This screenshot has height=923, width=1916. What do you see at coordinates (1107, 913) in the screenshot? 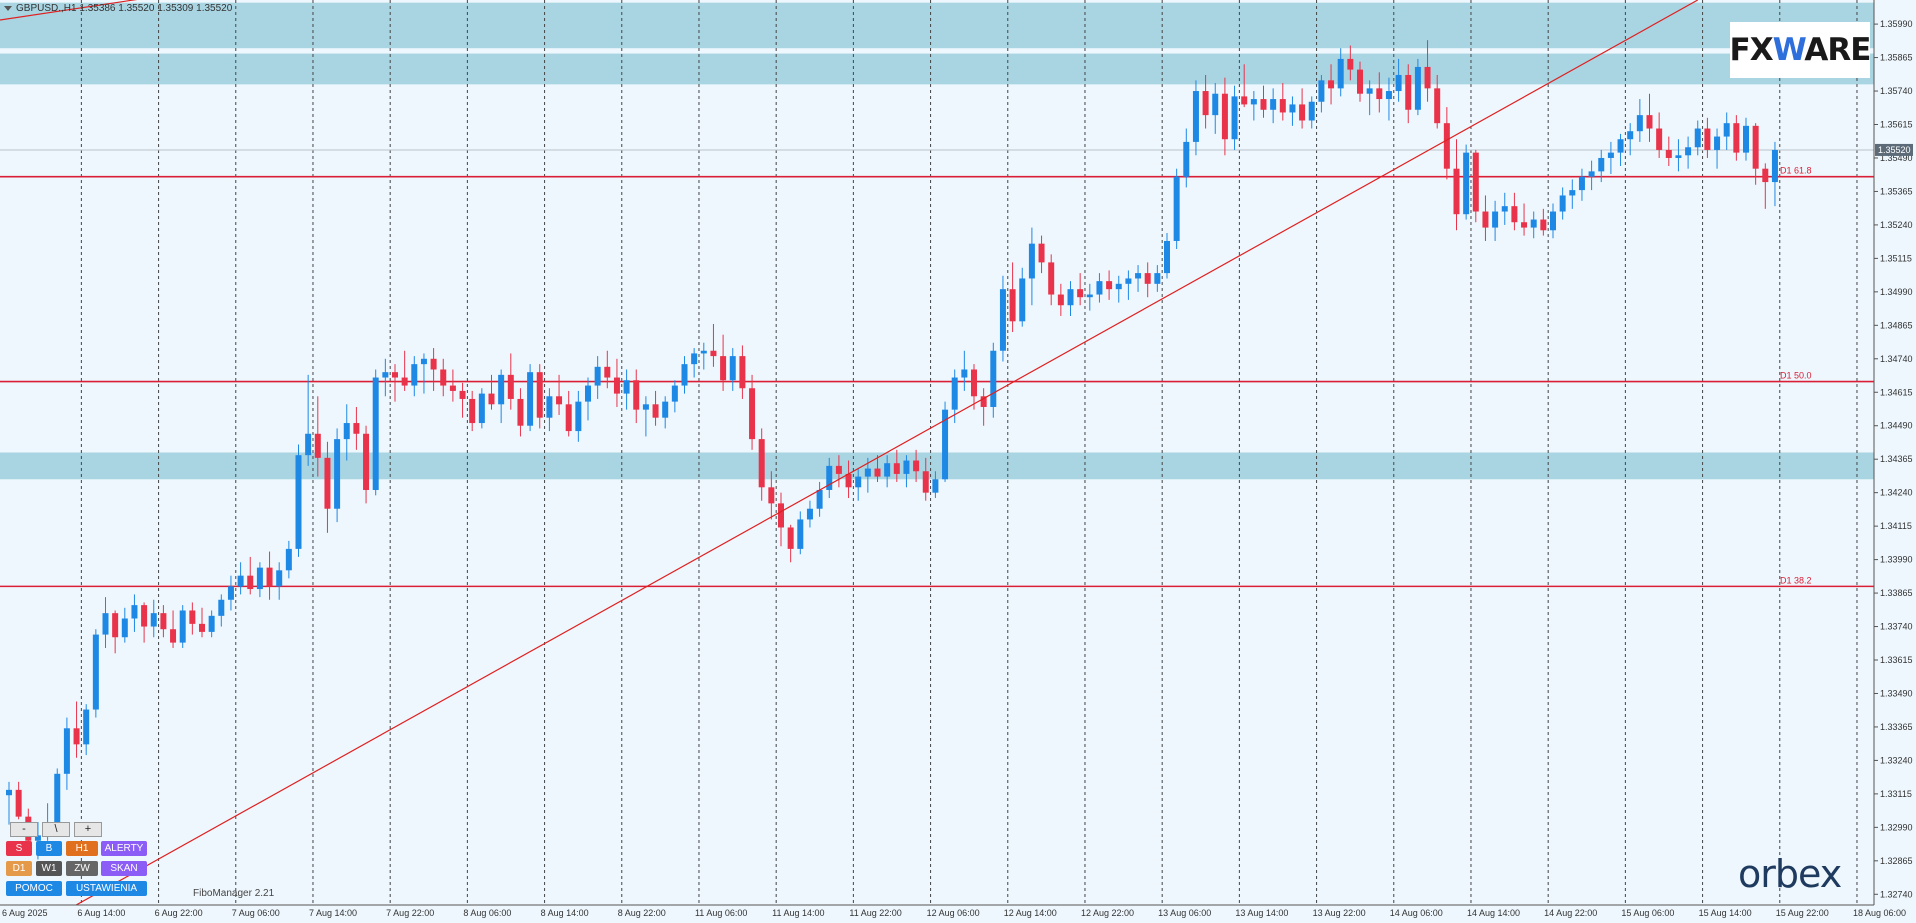
I see `x-tick-label: 12 Aug 22:00` at bounding box center [1107, 913].